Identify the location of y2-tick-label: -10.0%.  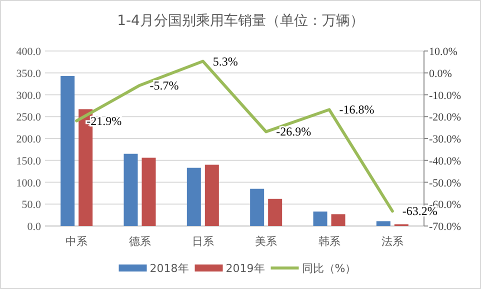
(445, 96).